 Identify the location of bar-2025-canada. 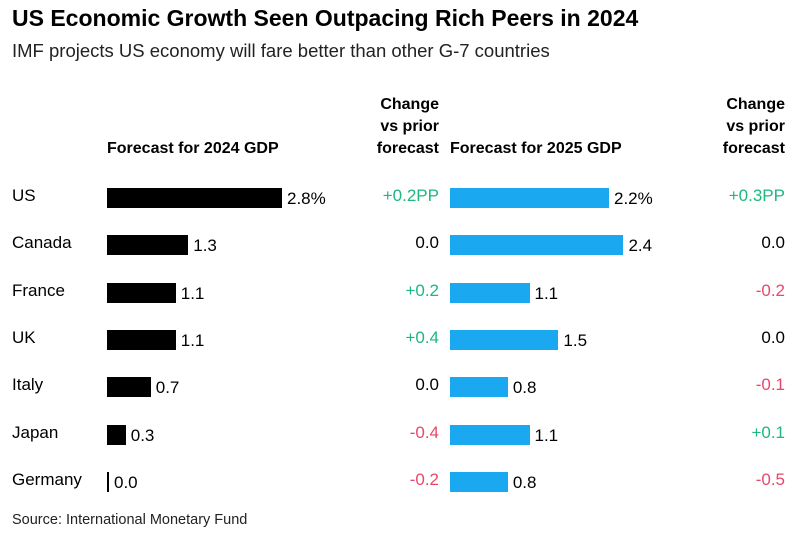
(537, 245).